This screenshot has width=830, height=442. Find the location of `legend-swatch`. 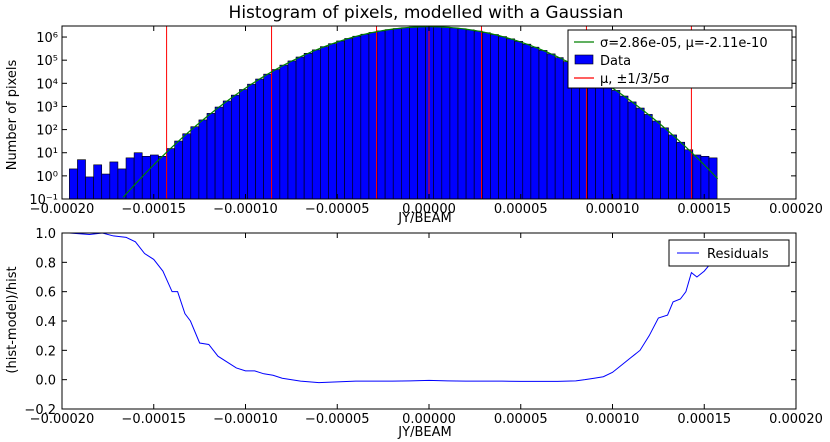

legend-swatch is located at coordinates (584, 59).